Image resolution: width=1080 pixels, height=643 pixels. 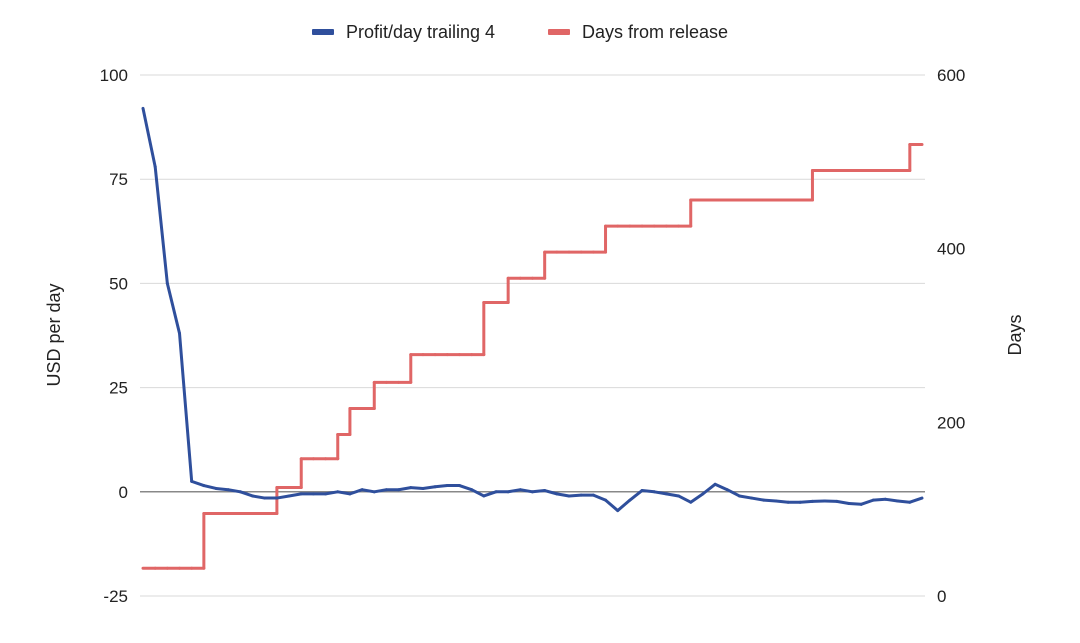 What do you see at coordinates (951, 75) in the screenshot?
I see `right-tick-label: 600` at bounding box center [951, 75].